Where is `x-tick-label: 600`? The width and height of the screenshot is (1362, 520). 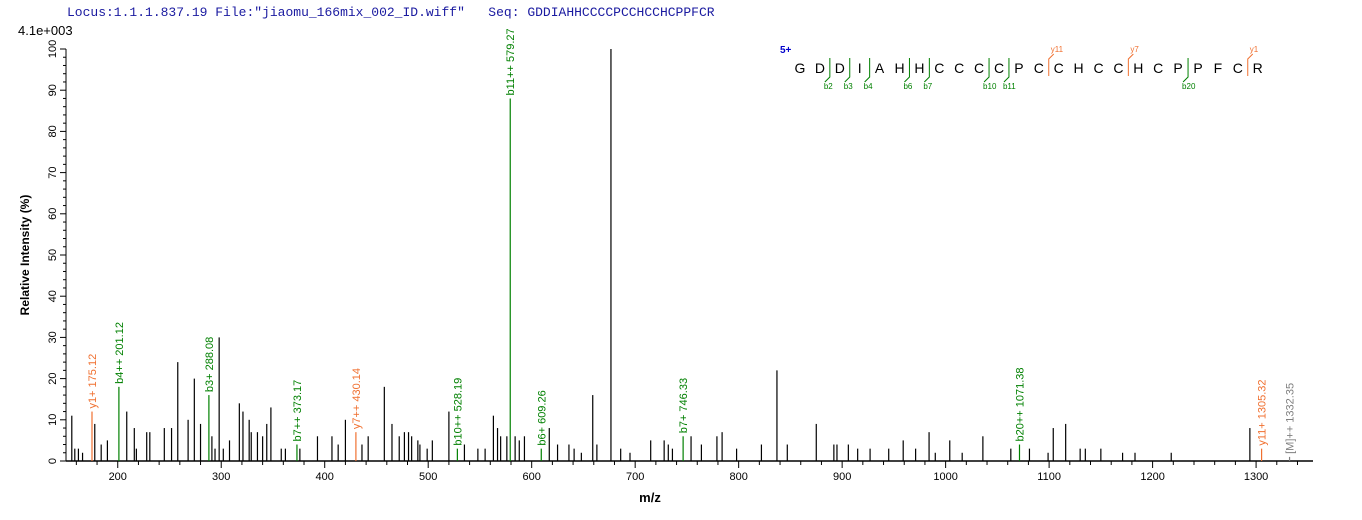 x-tick-label: 600 is located at coordinates (532, 477).